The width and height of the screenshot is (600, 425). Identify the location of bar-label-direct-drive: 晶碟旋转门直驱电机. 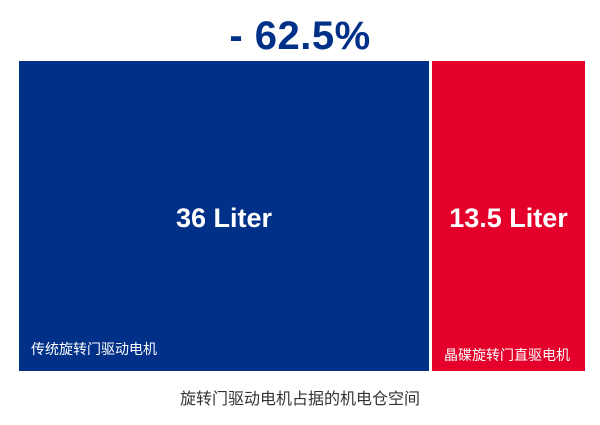
(507, 356).